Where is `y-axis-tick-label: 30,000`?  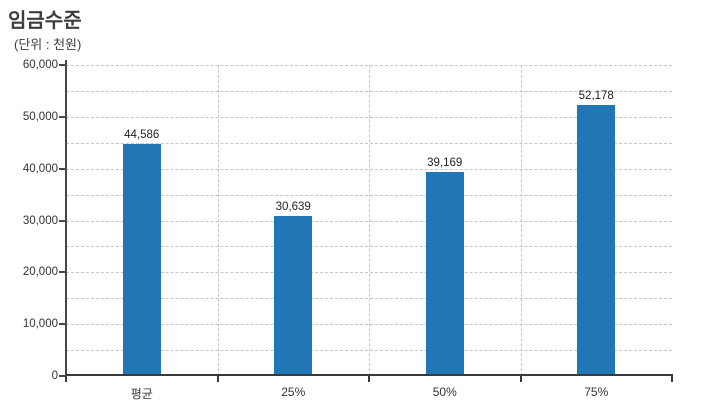 y-axis-tick-label: 30,000 is located at coordinates (40, 220).